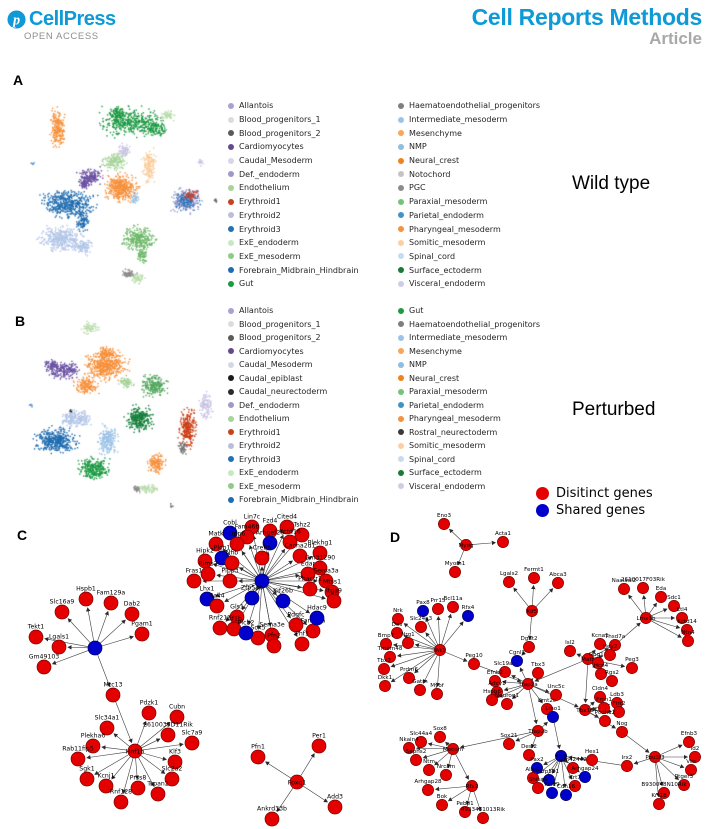 This screenshot has height=829, width=708. I want to click on legend-item: ExE_mesoderm, so click(293, 487).